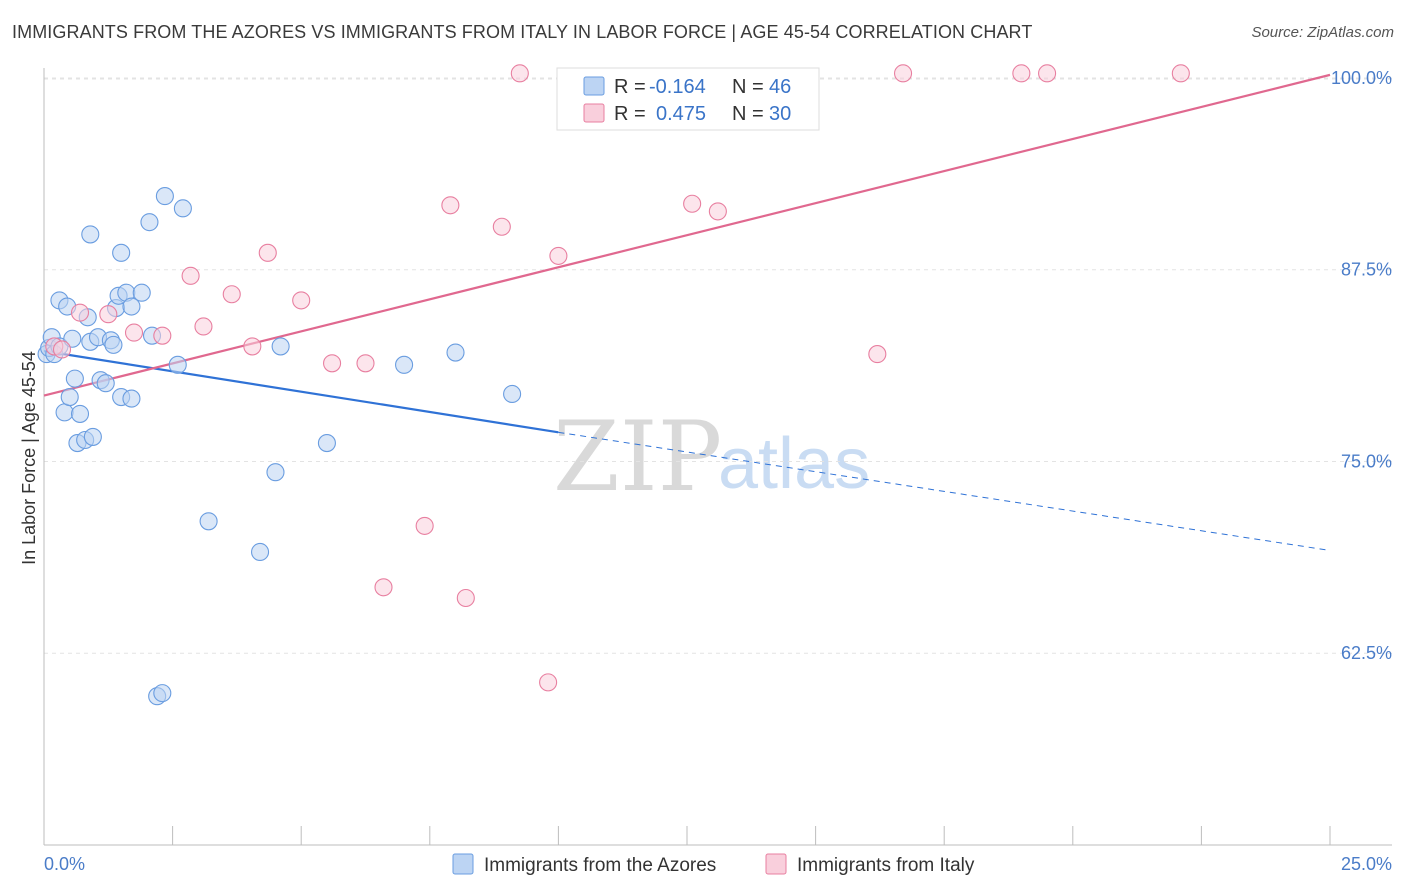 The height and width of the screenshot is (892, 1406). What do you see at coordinates (1361, 78) in the screenshot?
I see `y-tick-label: 100.0%` at bounding box center [1361, 78].